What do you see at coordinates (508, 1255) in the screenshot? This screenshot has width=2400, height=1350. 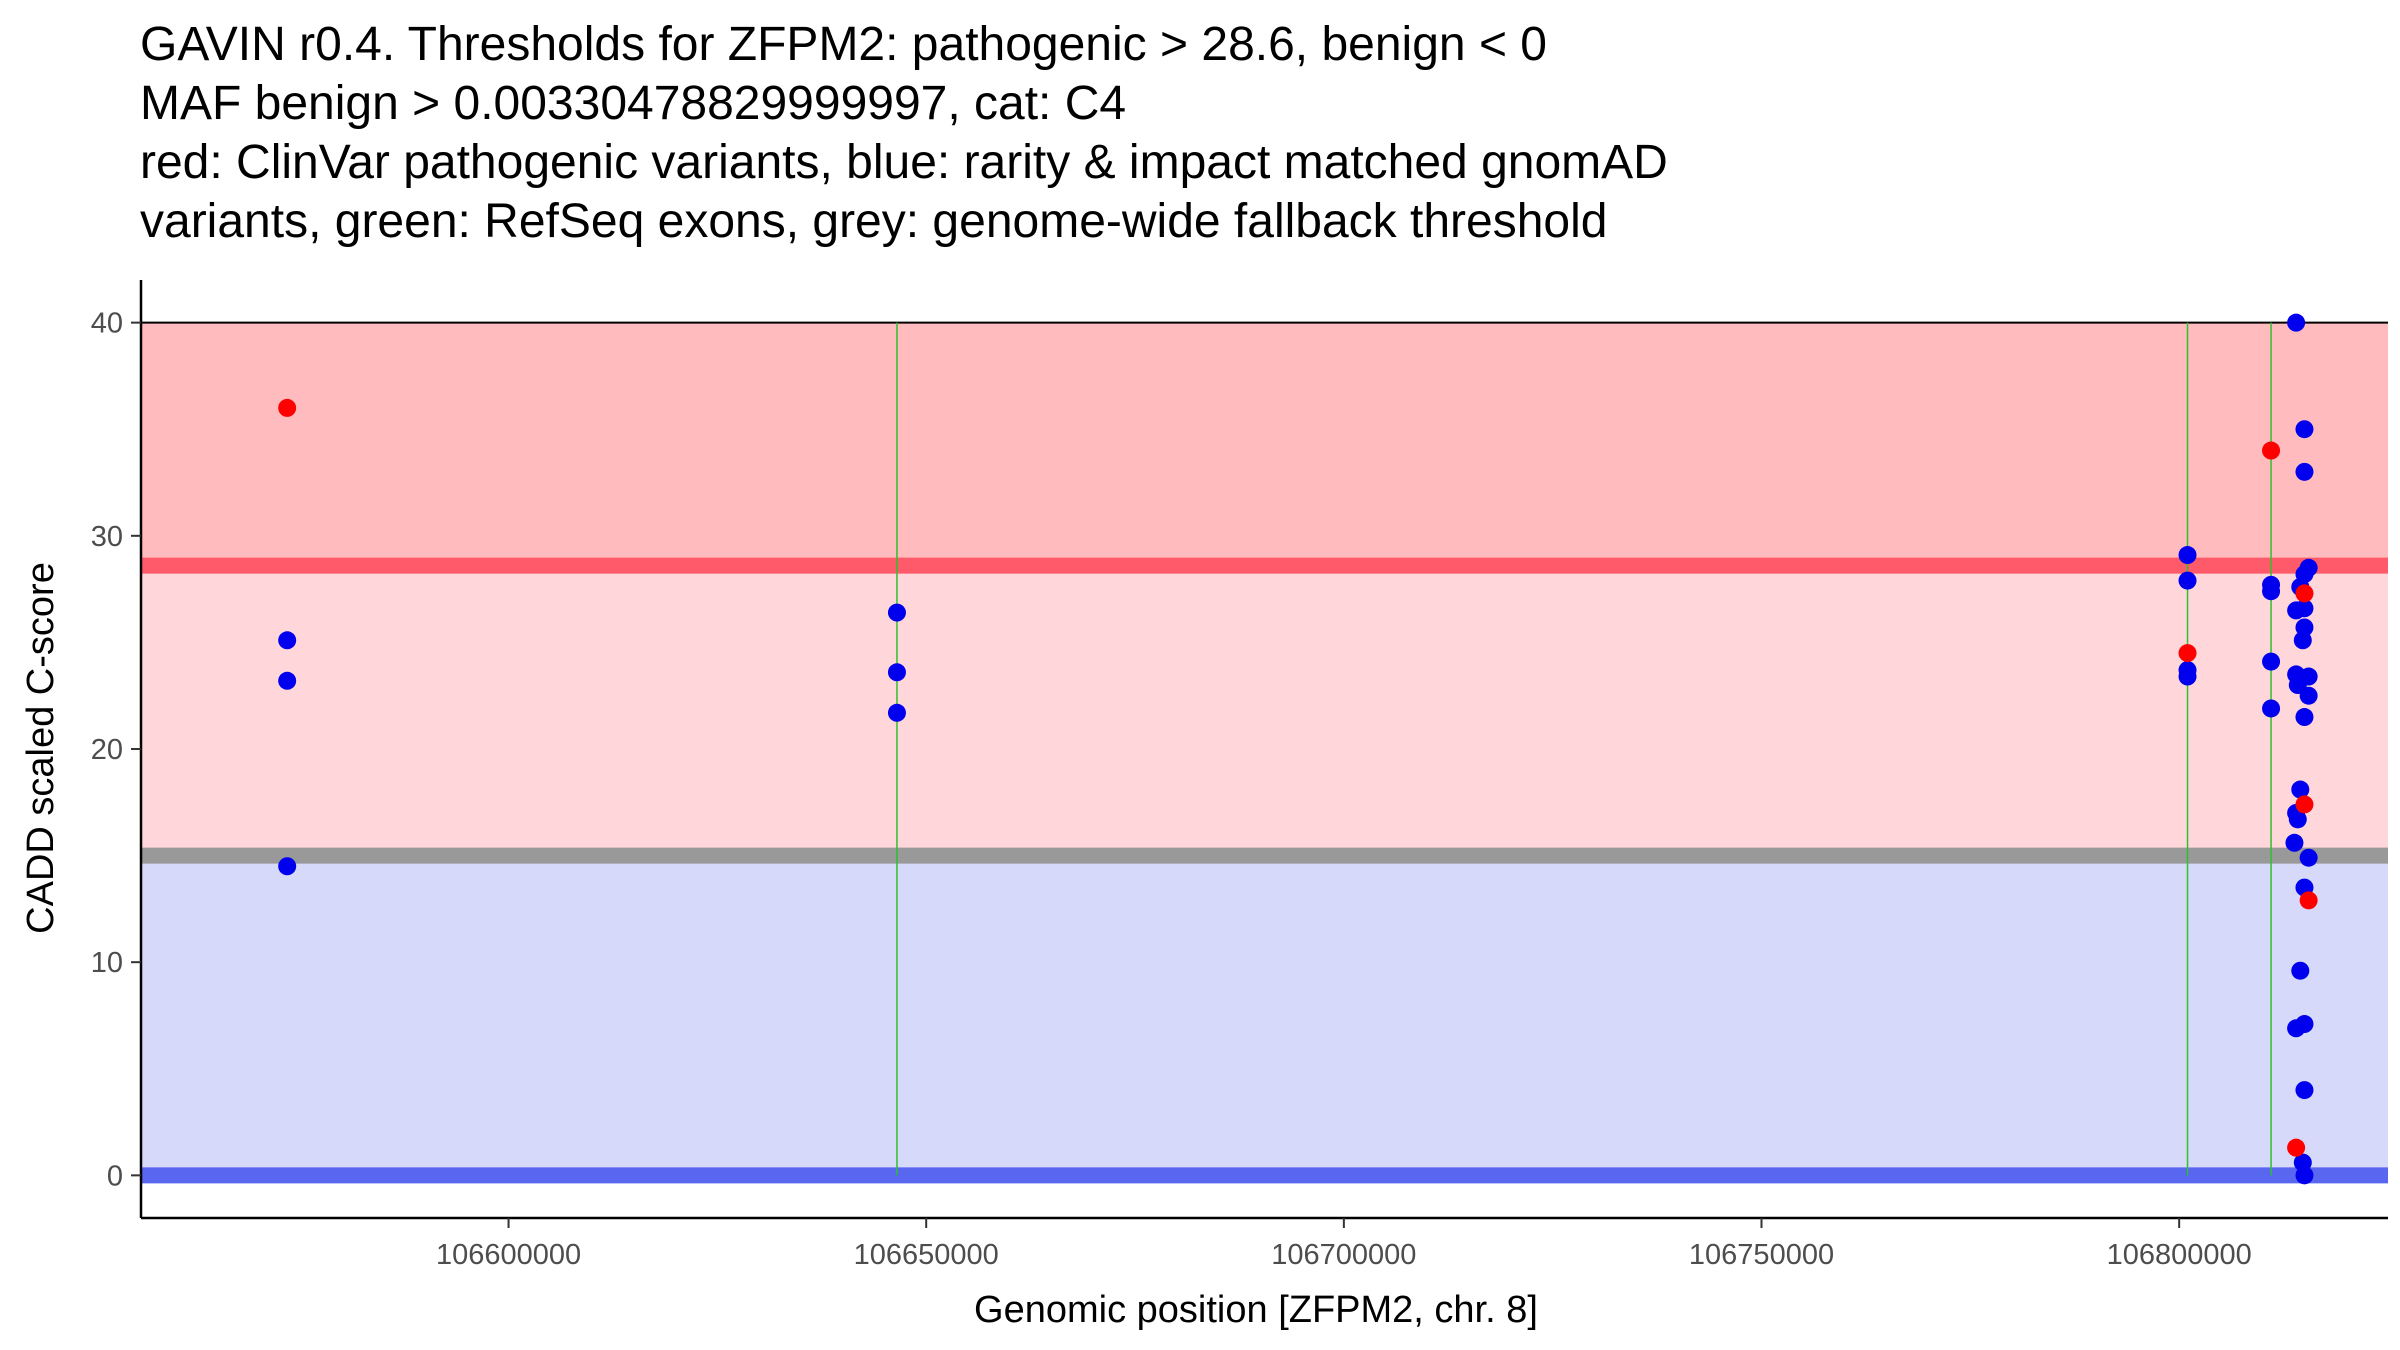 I see `x-tick-label-0: 106600000` at bounding box center [508, 1255].